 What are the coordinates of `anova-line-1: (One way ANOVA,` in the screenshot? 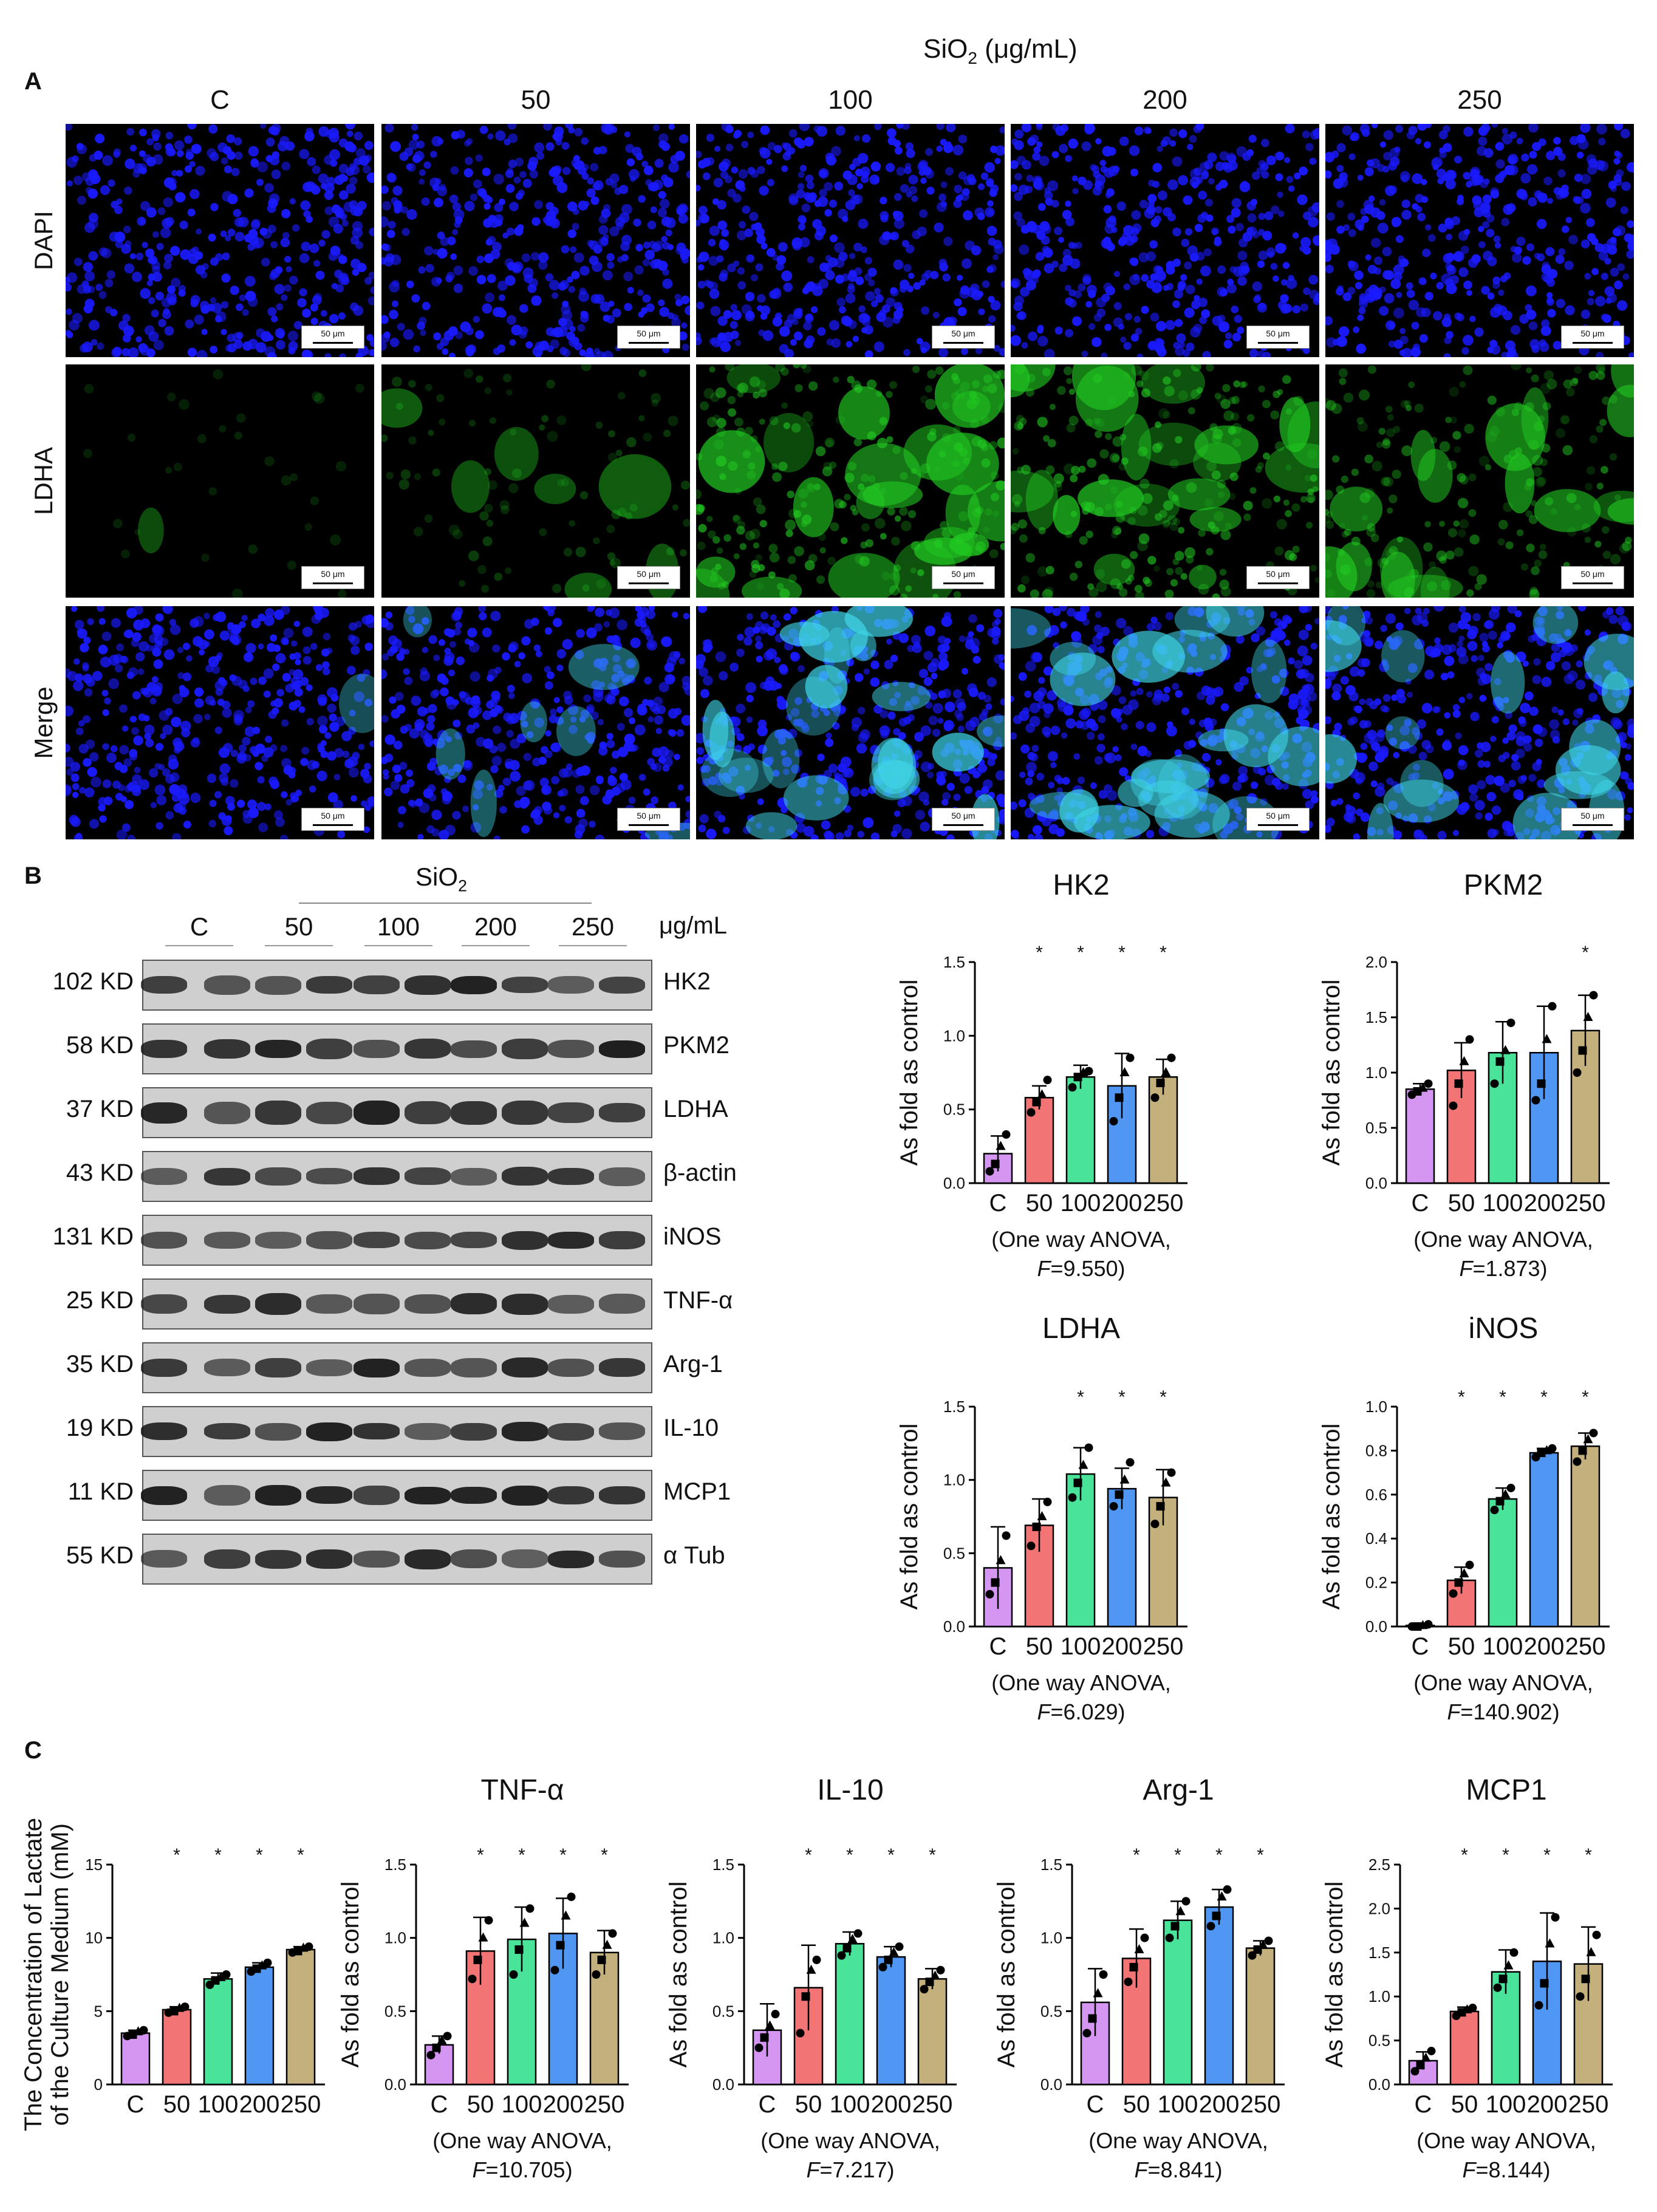 It's located at (522, 2140).